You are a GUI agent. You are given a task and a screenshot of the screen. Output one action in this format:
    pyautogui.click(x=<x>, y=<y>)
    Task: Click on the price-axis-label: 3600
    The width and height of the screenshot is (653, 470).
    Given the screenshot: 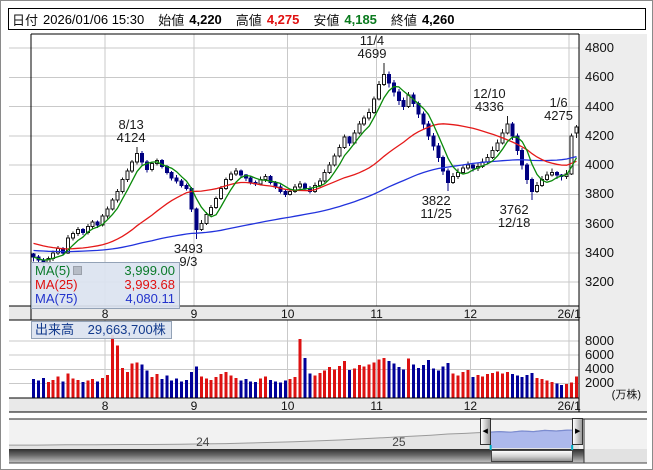 What is the action you would take?
    pyautogui.click(x=599, y=223)
    